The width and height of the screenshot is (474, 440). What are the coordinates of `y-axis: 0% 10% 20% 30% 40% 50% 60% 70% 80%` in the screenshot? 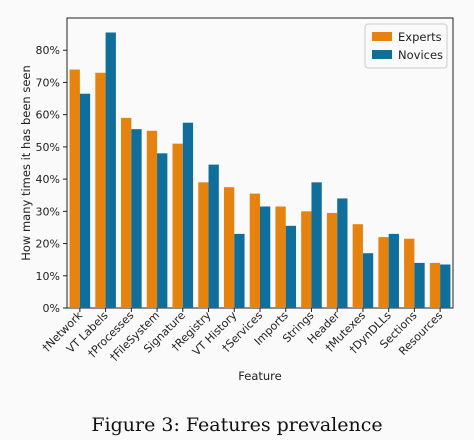 It's located at (51, 179).